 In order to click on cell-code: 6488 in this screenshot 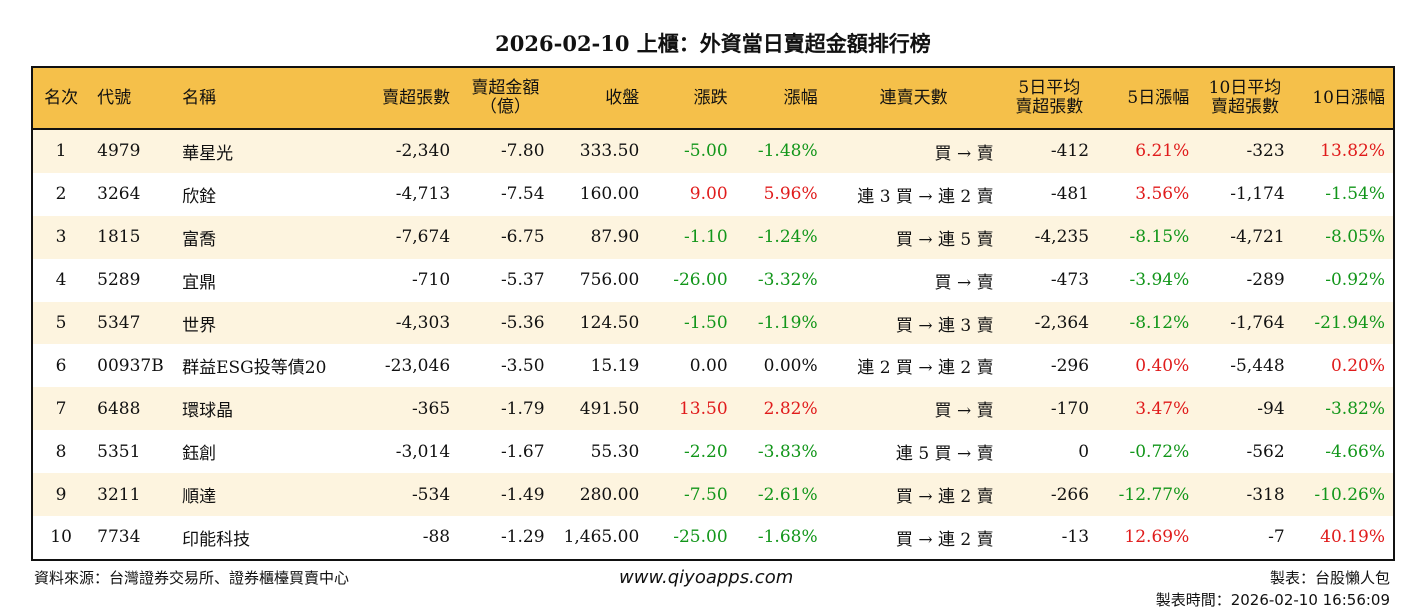, I will do `click(119, 408)`.